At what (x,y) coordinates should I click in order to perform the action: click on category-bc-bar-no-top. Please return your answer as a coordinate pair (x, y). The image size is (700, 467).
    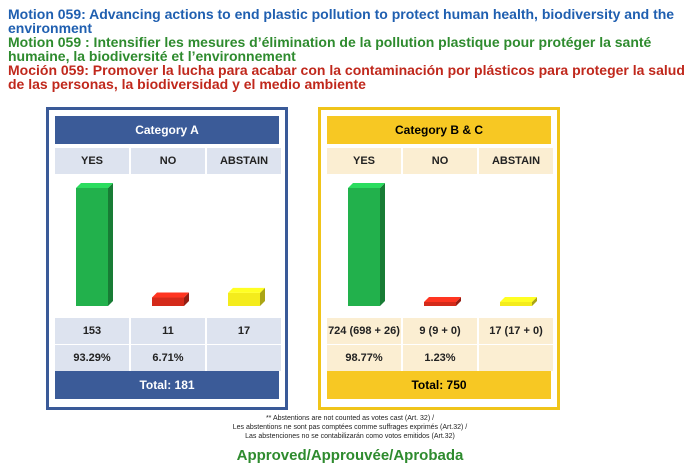
    Looking at the image, I should click on (442, 299).